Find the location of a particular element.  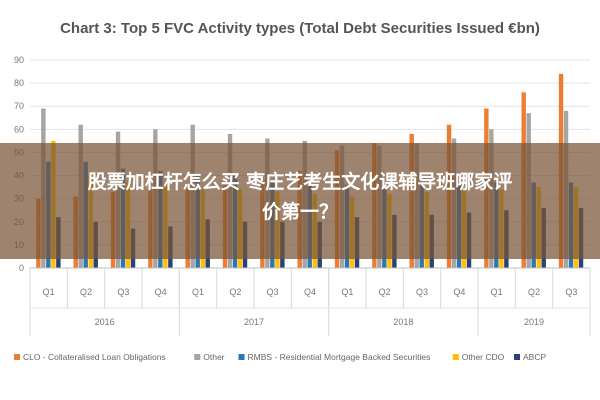

y-tick-label: 60 is located at coordinates (19, 129).